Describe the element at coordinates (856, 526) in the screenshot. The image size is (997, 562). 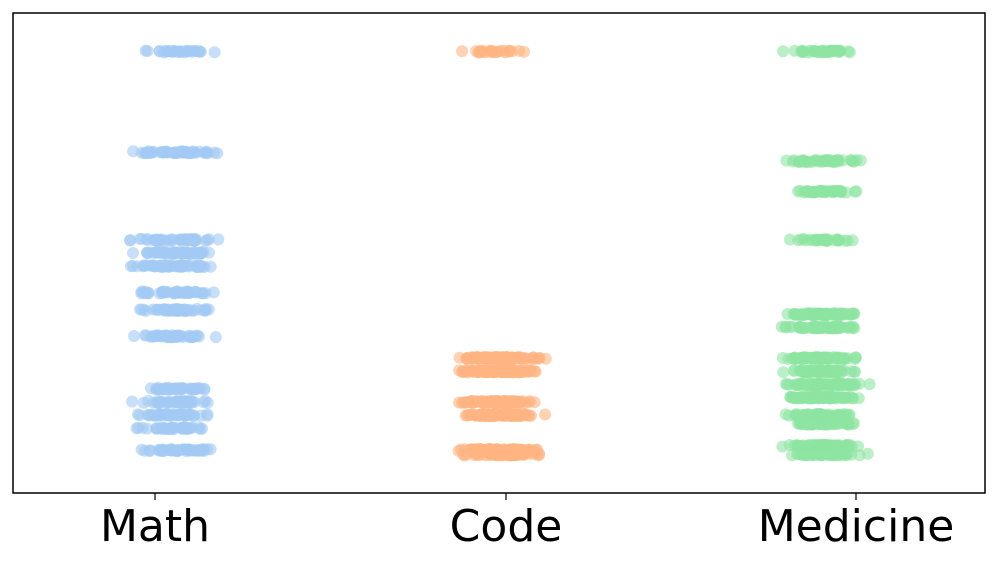
I see `x-tick-label-medicine: Medicine` at that location.